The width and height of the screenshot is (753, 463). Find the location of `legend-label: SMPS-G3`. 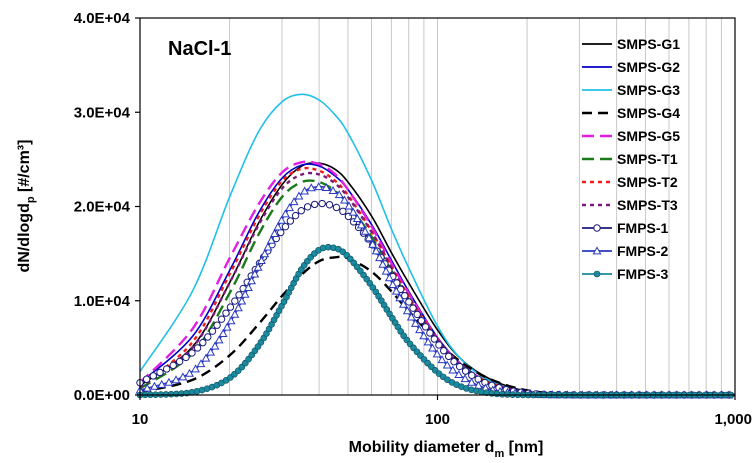

legend-label: SMPS-G3 is located at coordinates (648, 90).